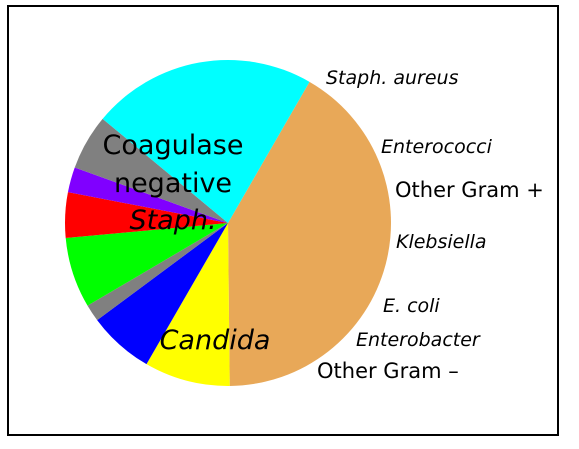 Image resolution: width=579 pixels, height=449 pixels. Describe the element at coordinates (441, 242) in the screenshot. I see `slice-label-klebsiella: Klebsiella` at that location.